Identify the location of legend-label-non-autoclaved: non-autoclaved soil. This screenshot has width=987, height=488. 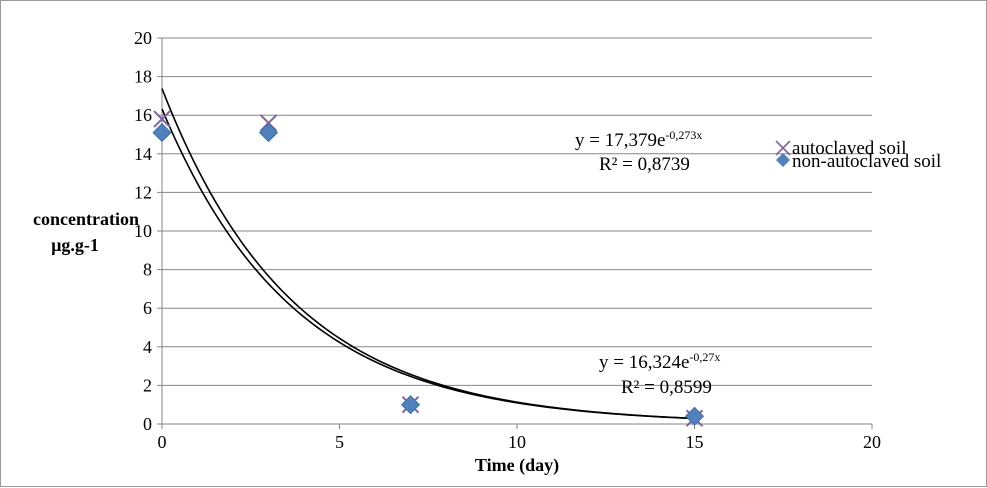
(866, 161).